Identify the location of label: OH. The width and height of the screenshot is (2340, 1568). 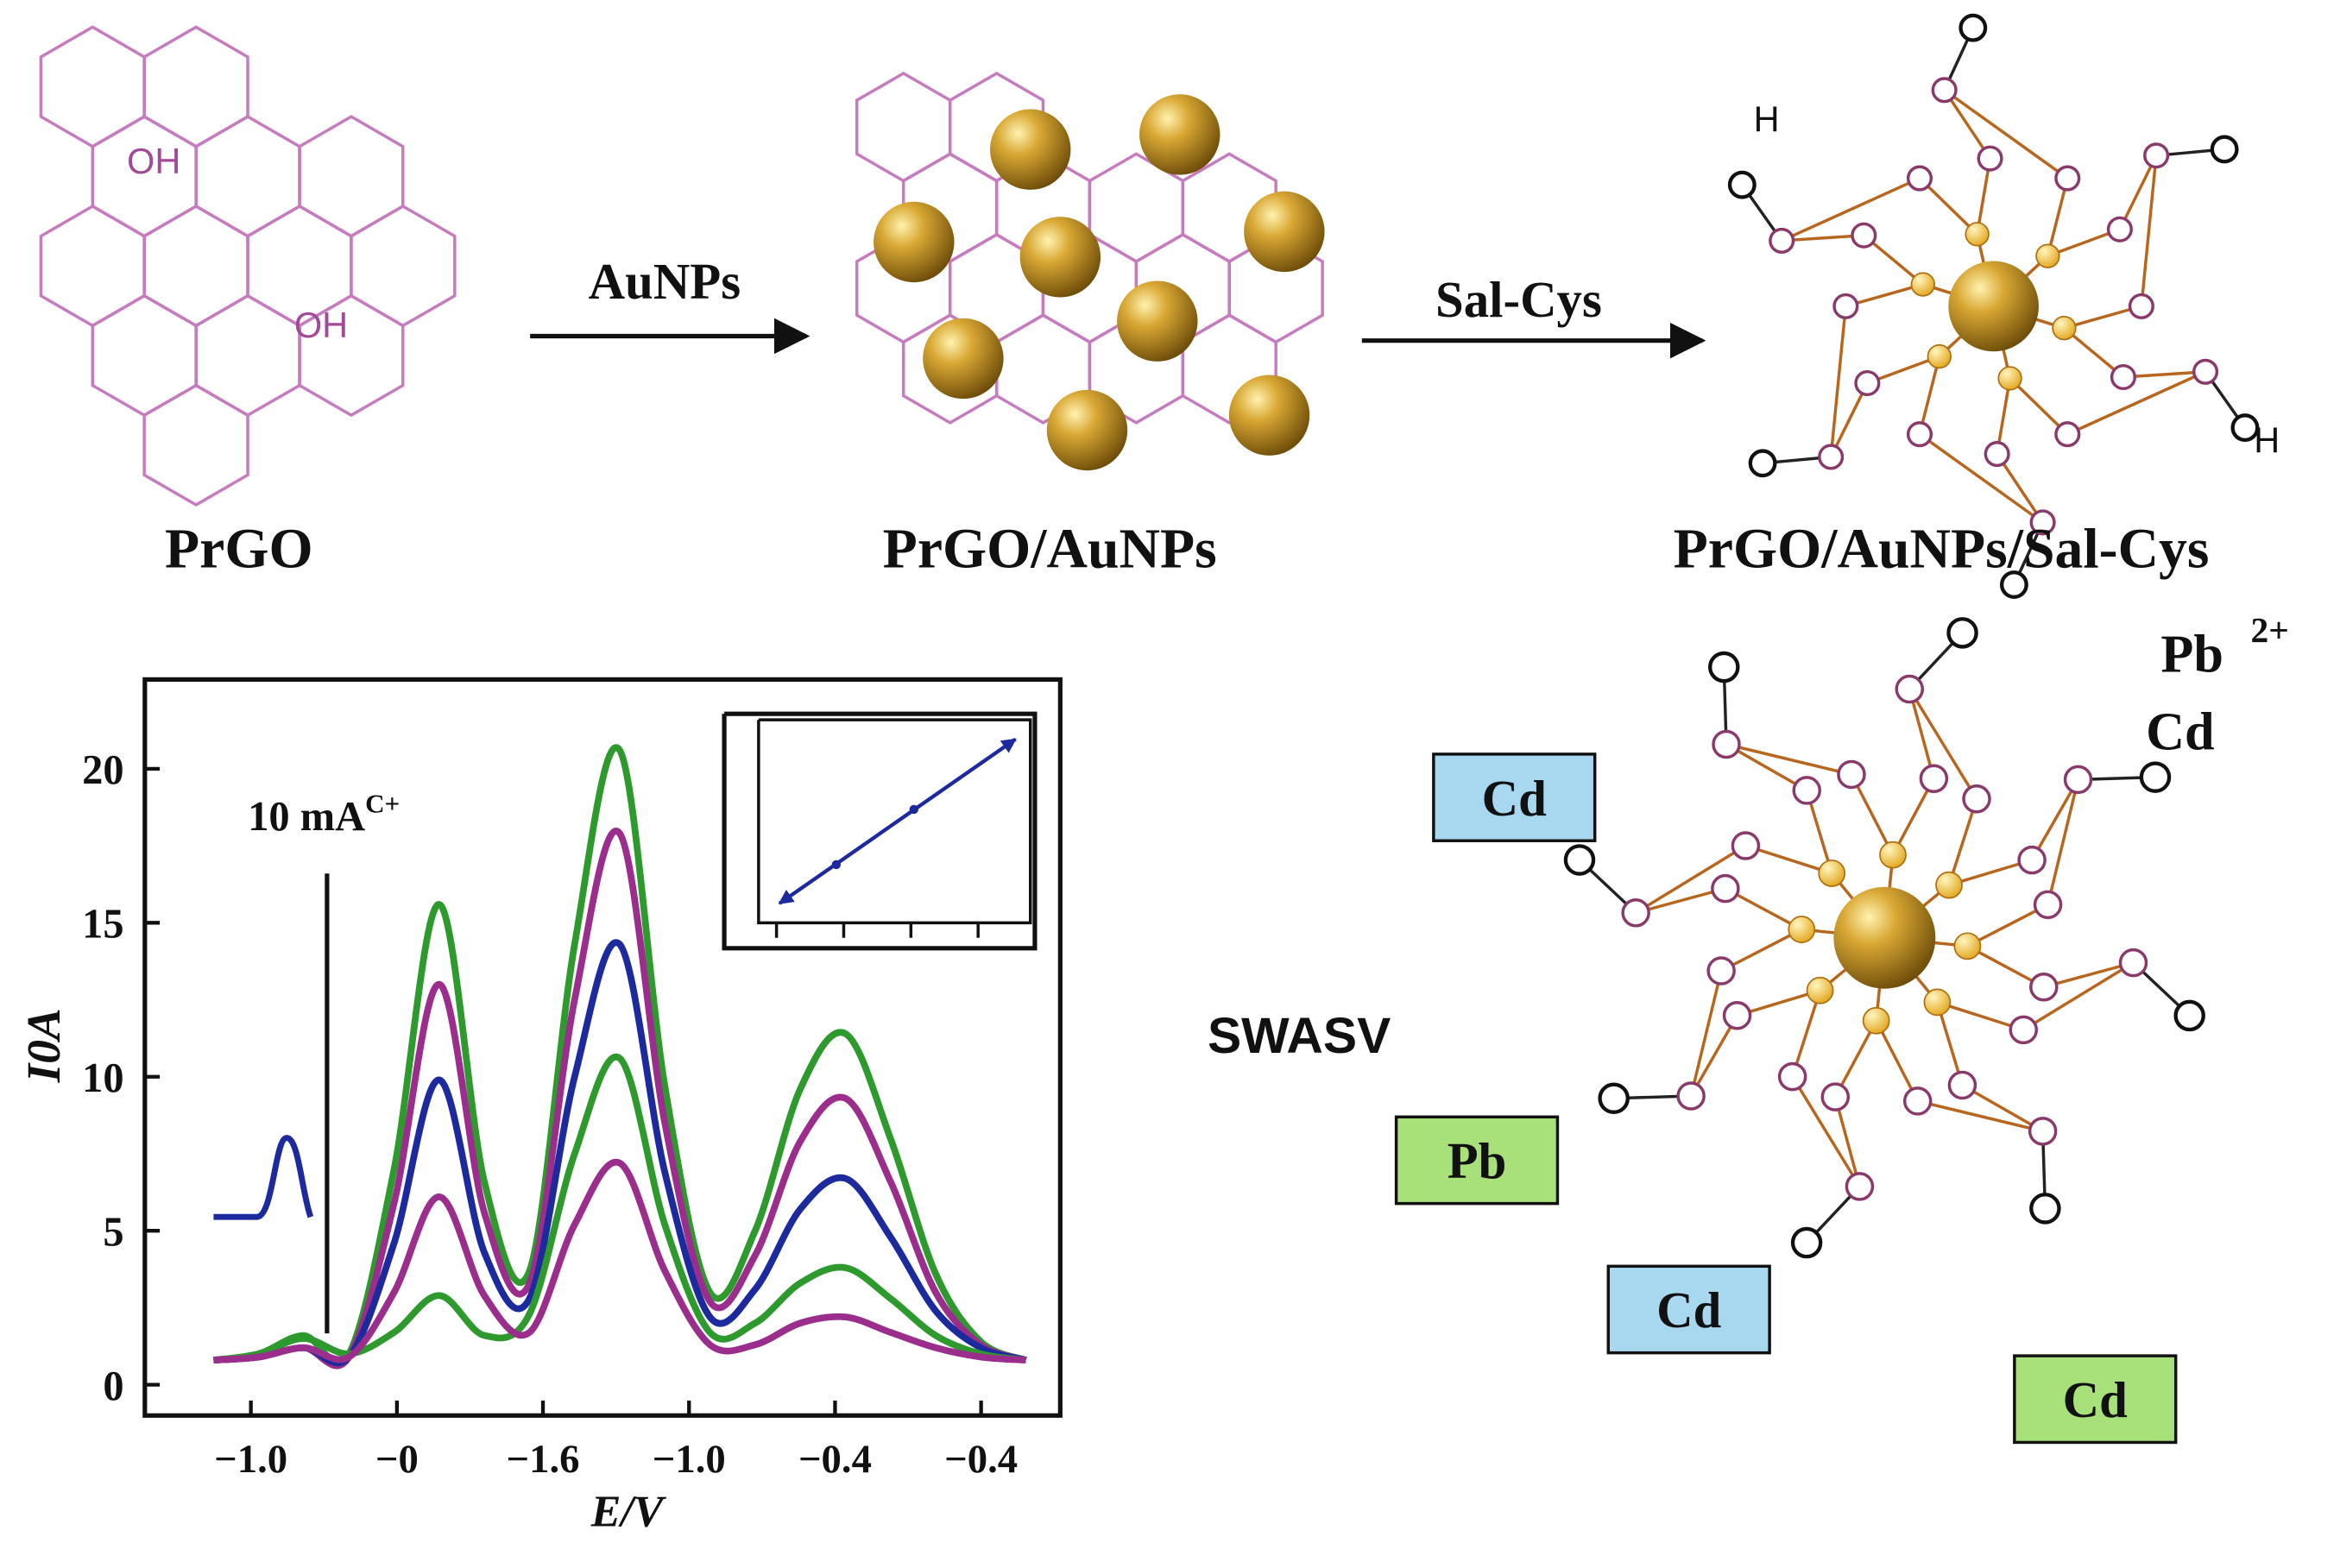
(321, 325).